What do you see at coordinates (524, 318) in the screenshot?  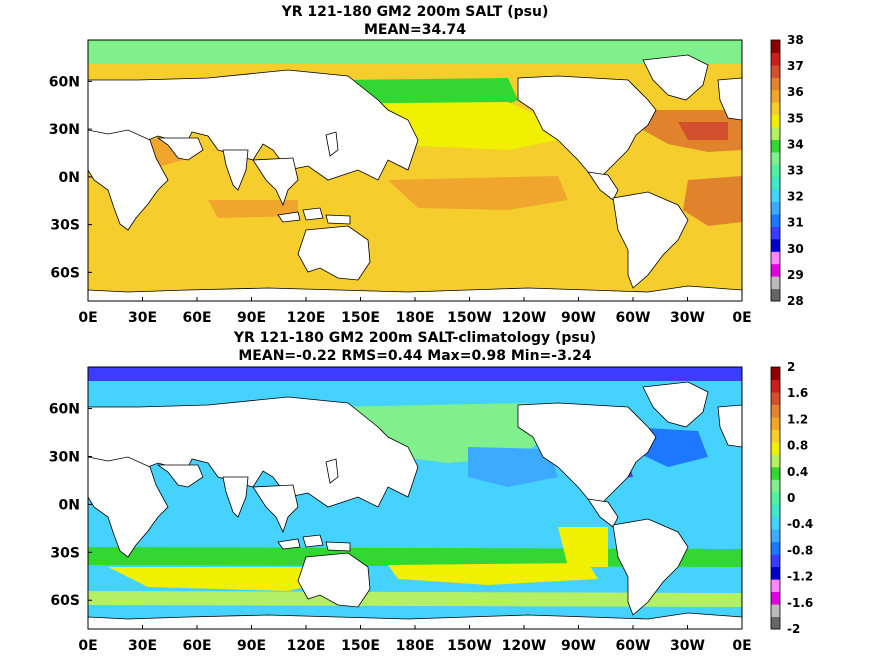 I see `x-tick-label: 120W` at bounding box center [524, 318].